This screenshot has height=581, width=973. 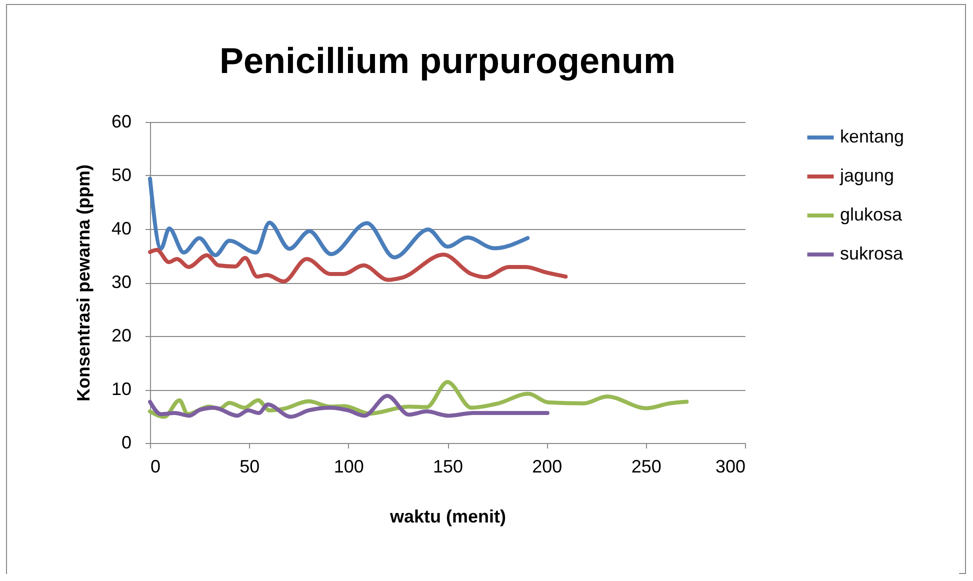 I want to click on legend-label: glukosa, so click(x=872, y=214).